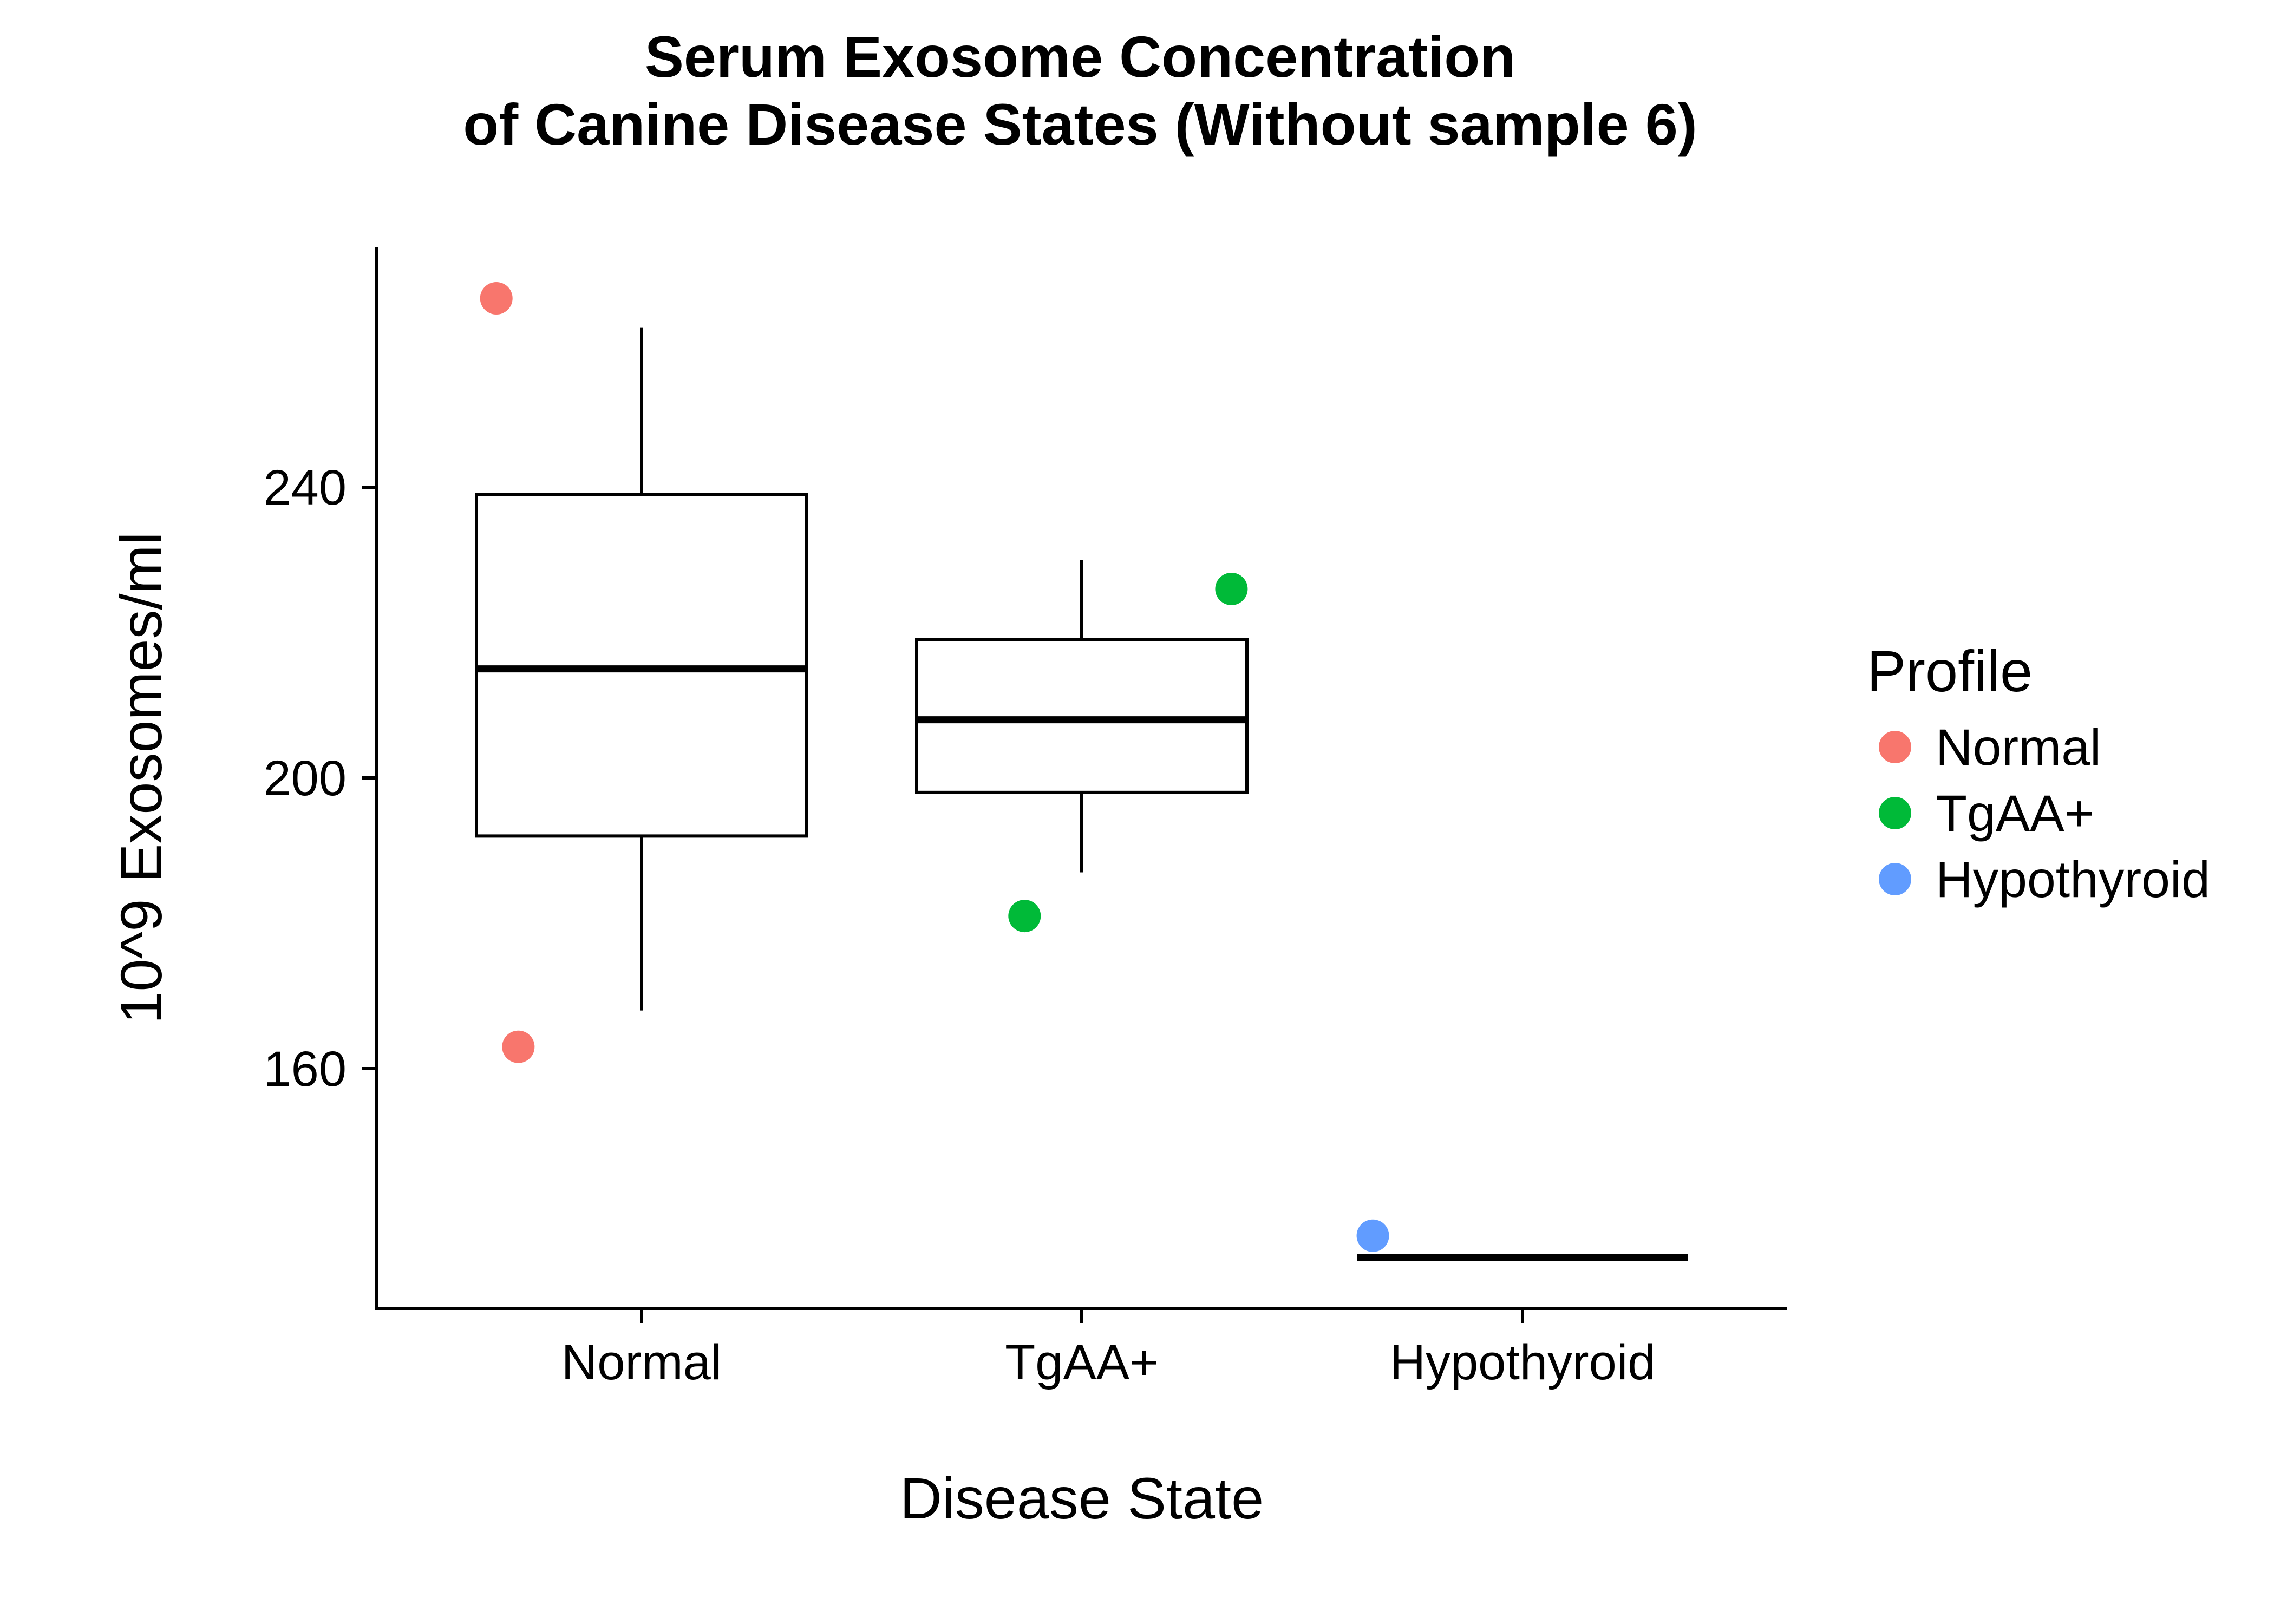 This screenshot has height=1624, width=2274. What do you see at coordinates (1523, 1363) in the screenshot?
I see `x-tick-label-hypothyroid: Hypothyroid` at bounding box center [1523, 1363].